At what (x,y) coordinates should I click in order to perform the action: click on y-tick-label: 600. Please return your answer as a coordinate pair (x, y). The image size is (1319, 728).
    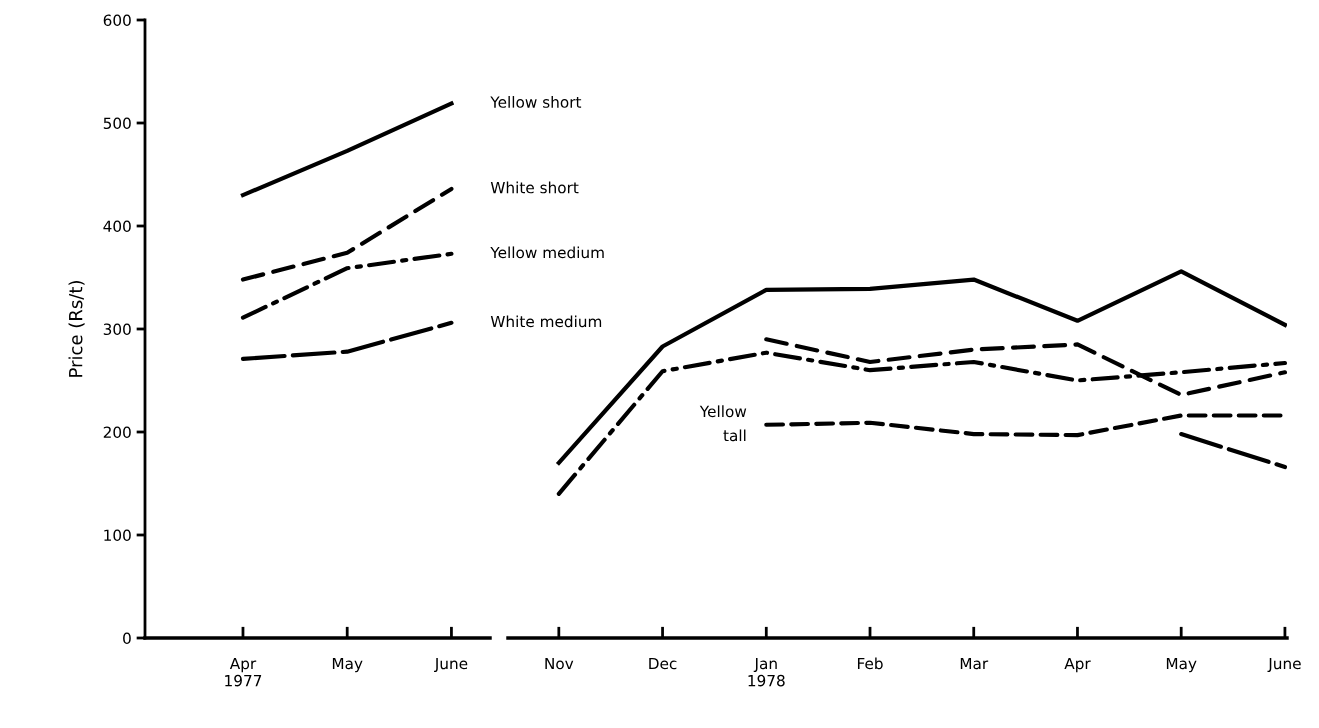
    Looking at the image, I should click on (117, 20).